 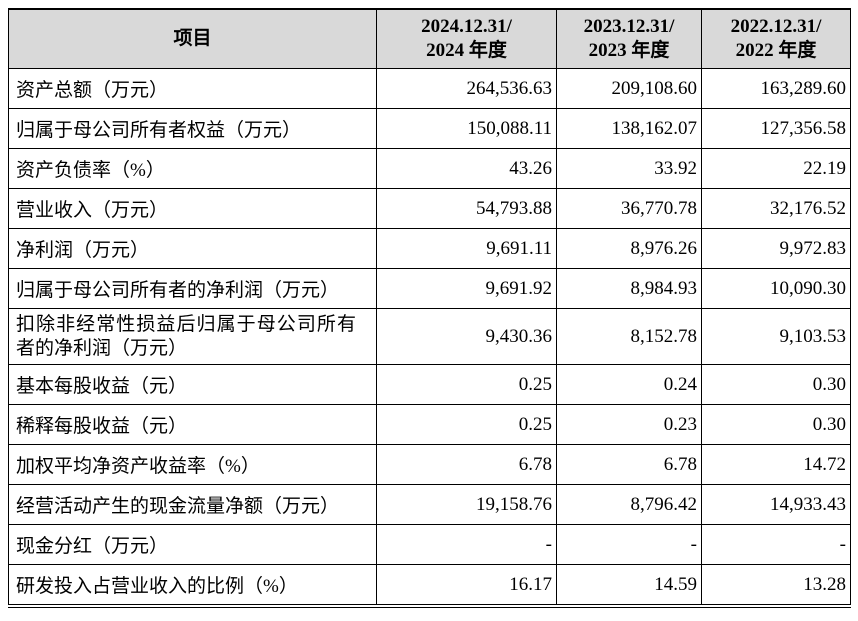 I want to click on row-label-text: 经营活动产生的现金流量净额（万元）, so click(x=178, y=506).